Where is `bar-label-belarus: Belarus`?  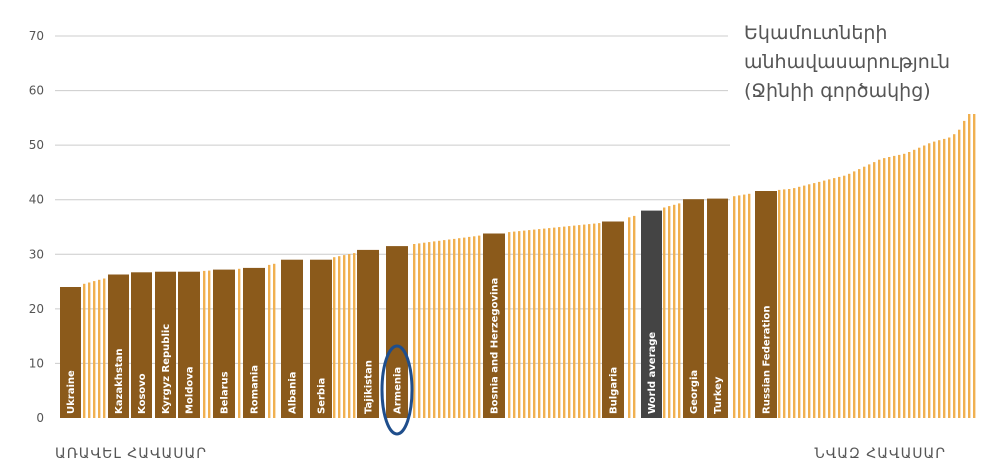
bar-label-belarus: Belarus is located at coordinates (225, 392).